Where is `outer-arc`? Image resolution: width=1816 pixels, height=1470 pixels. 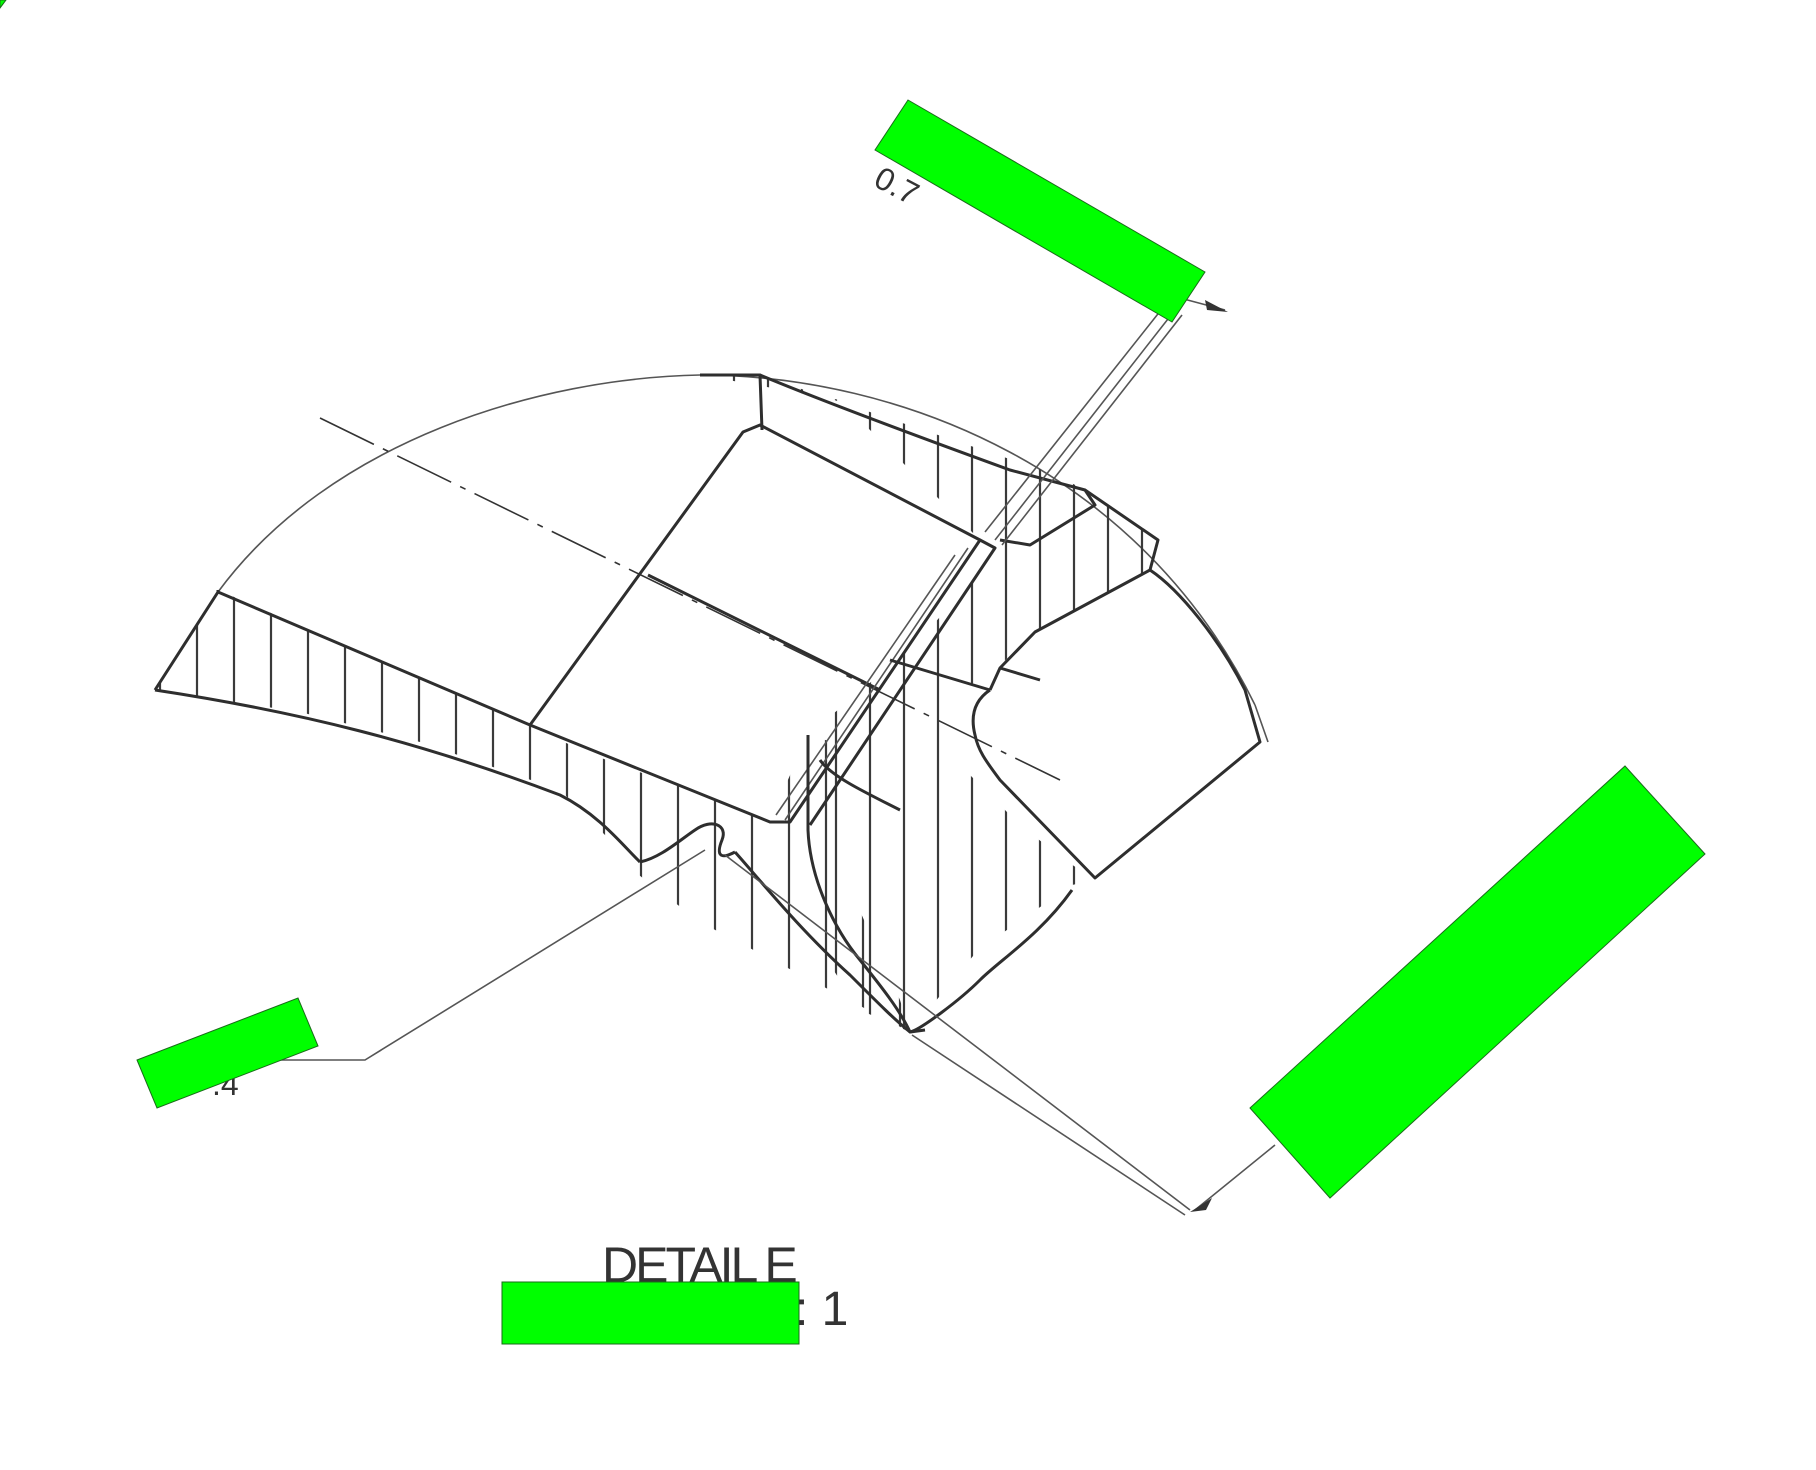
outer-arc is located at coordinates (736, 540).